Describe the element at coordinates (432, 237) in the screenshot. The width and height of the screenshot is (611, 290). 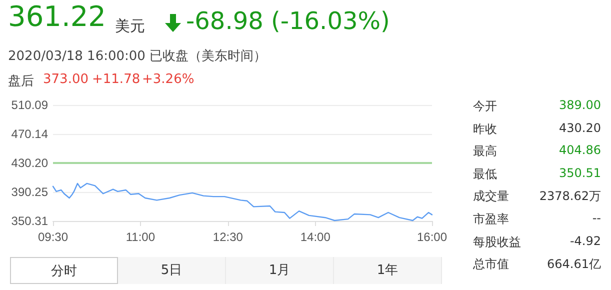
I see `x-tick-label: 16:00` at that location.